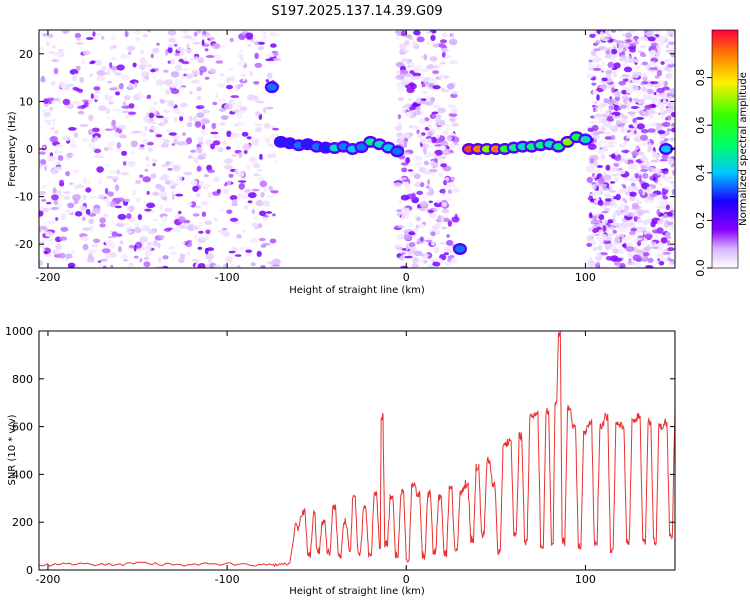 Image resolution: width=750 pixels, height=600 pixels. What do you see at coordinates (26, 54) in the screenshot?
I see `spectrogram-y-tick-label: 20` at bounding box center [26, 54].